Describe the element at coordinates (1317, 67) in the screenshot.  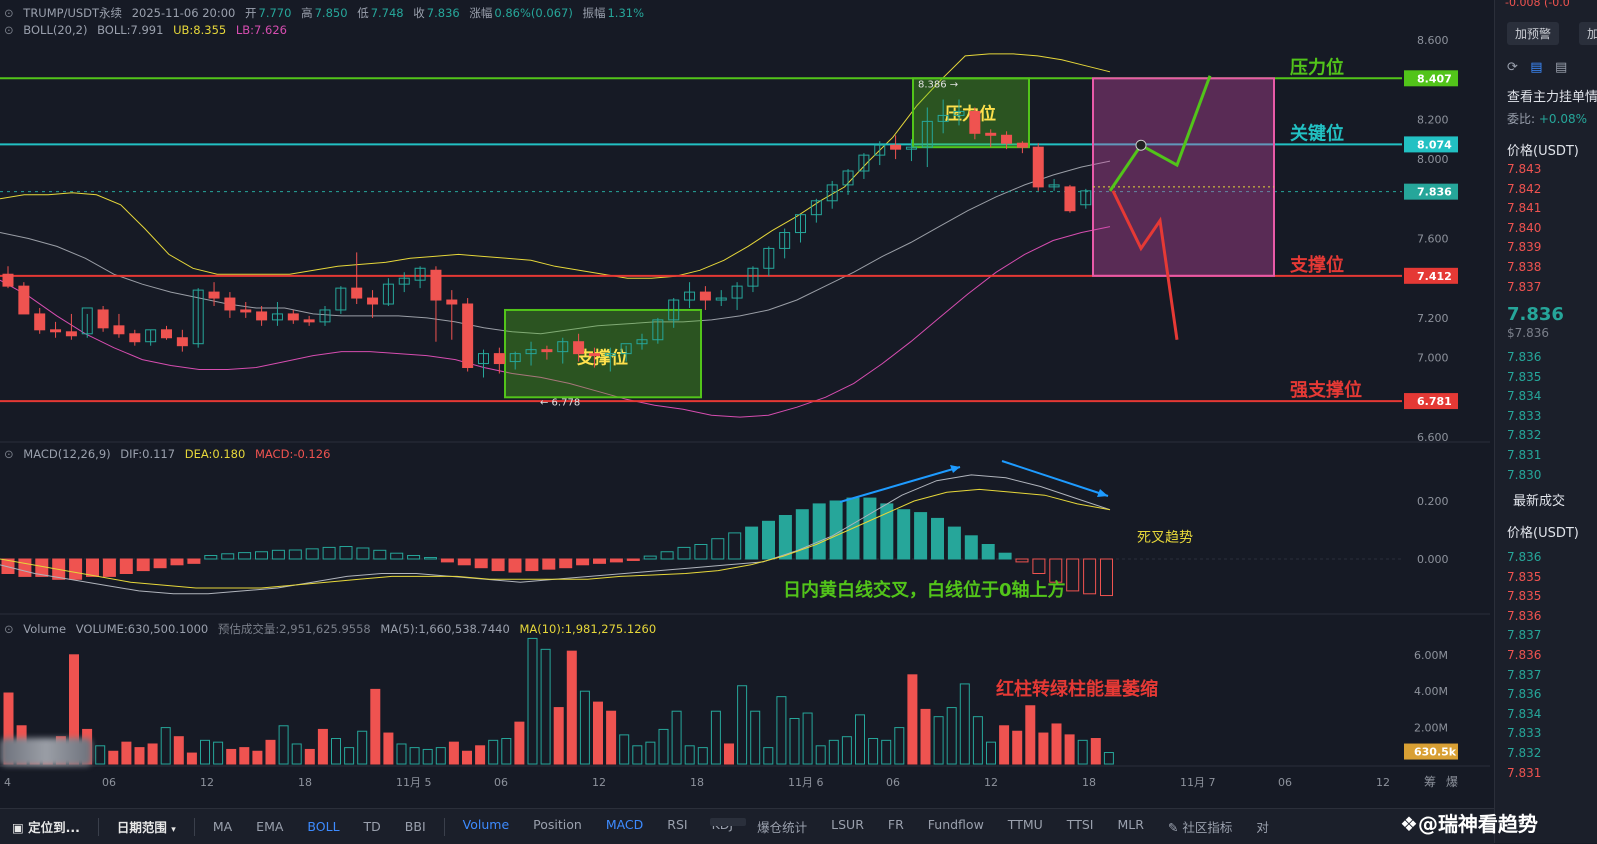
I see `level-name-label: 压力位` at that location.